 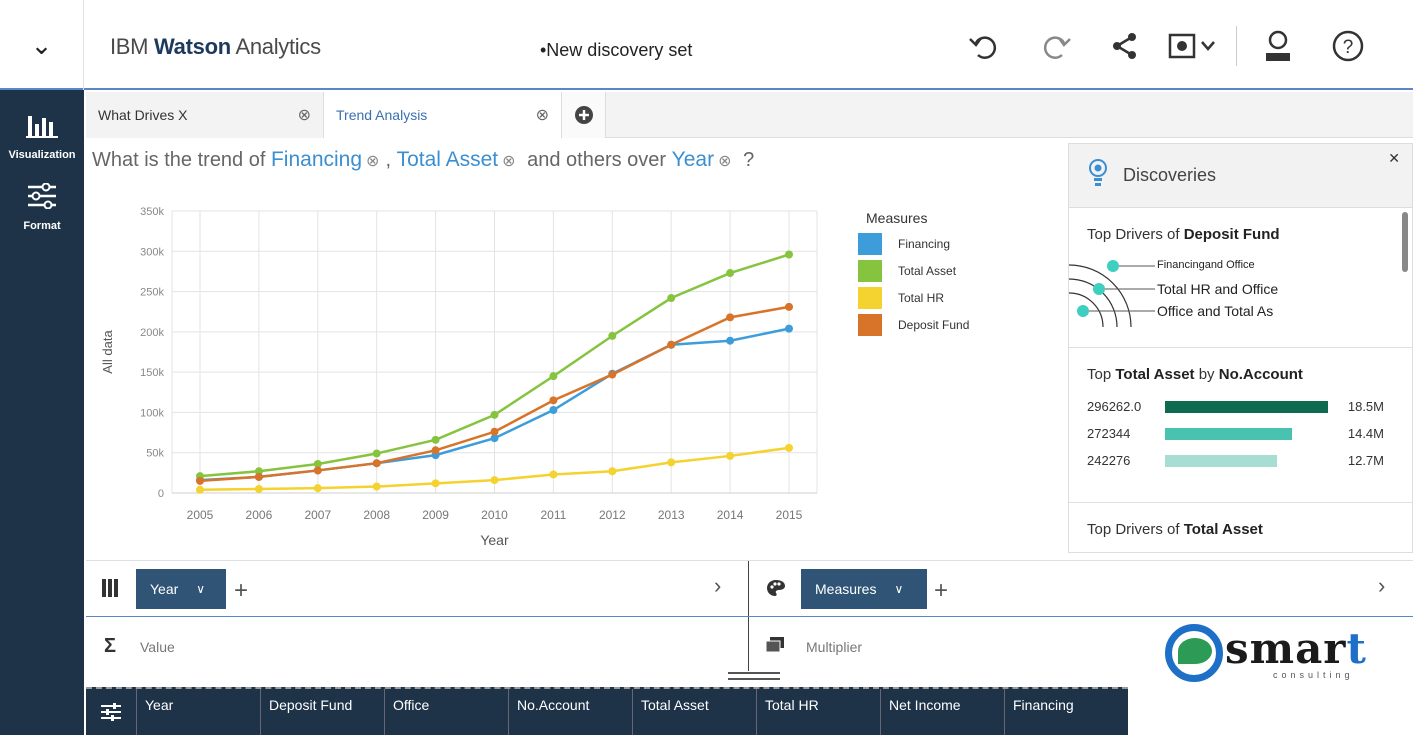 What do you see at coordinates (152, 373) in the screenshot?
I see `y-tick-label: 150k` at bounding box center [152, 373].